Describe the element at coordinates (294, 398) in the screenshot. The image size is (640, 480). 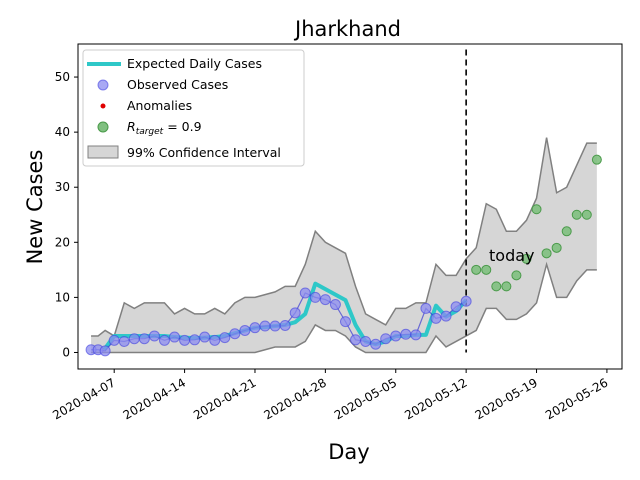
I see `x-tick-label: 2020-04-28` at that location.